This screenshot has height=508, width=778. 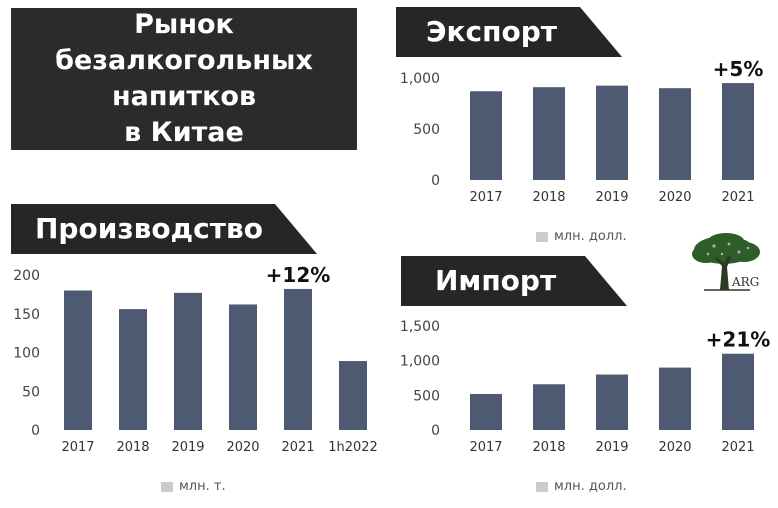 What do you see at coordinates (184, 79) in the screenshot?
I see `page-title: Рынок безалкогольных напитков в Китае` at bounding box center [184, 79].